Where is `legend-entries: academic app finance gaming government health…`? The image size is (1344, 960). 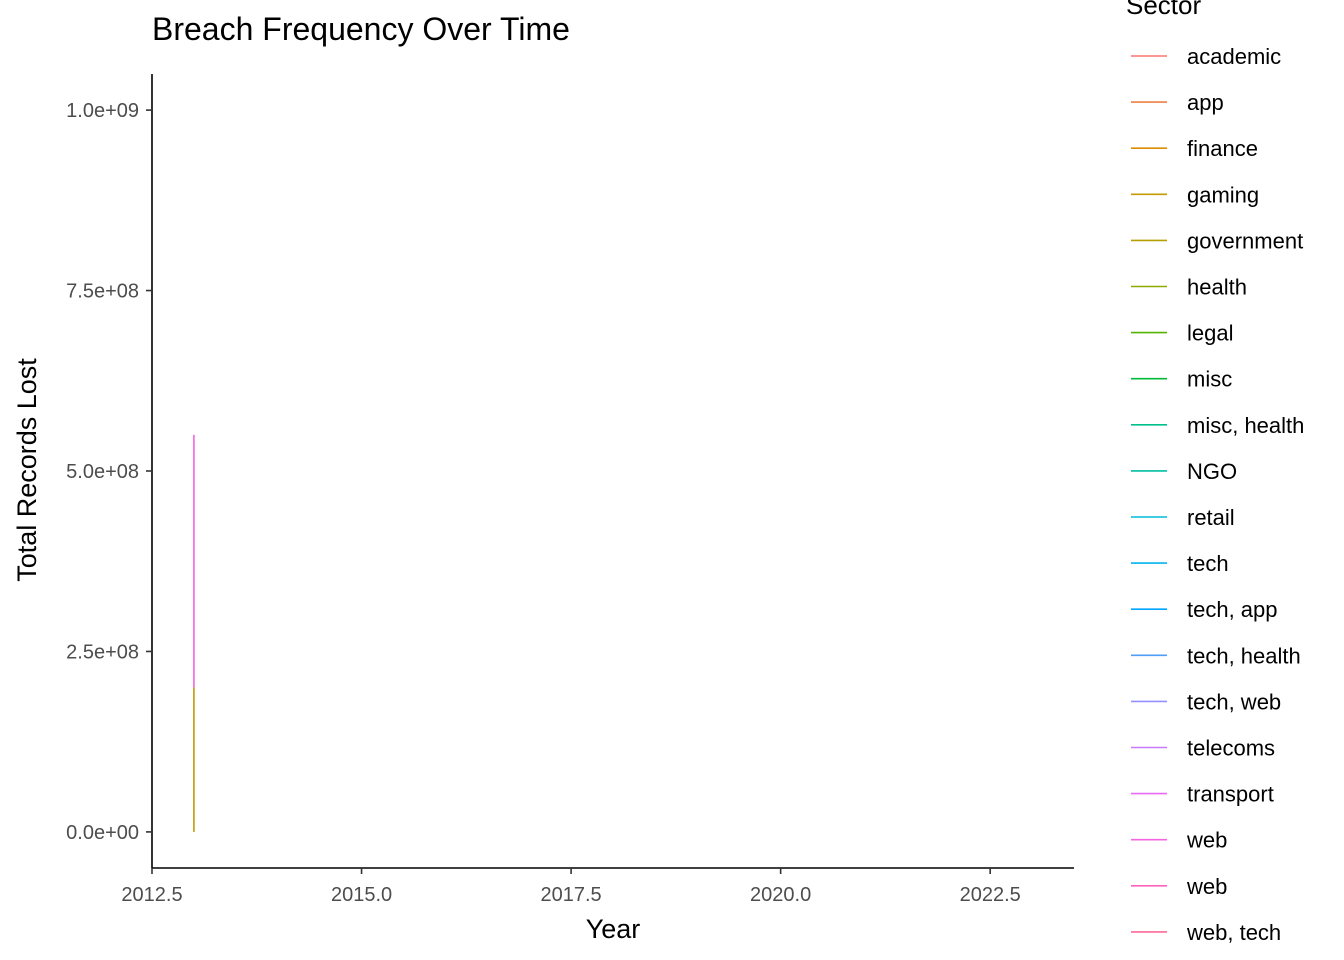 legend-entries: academic app finance gaming government health… is located at coordinates (1217, 494).